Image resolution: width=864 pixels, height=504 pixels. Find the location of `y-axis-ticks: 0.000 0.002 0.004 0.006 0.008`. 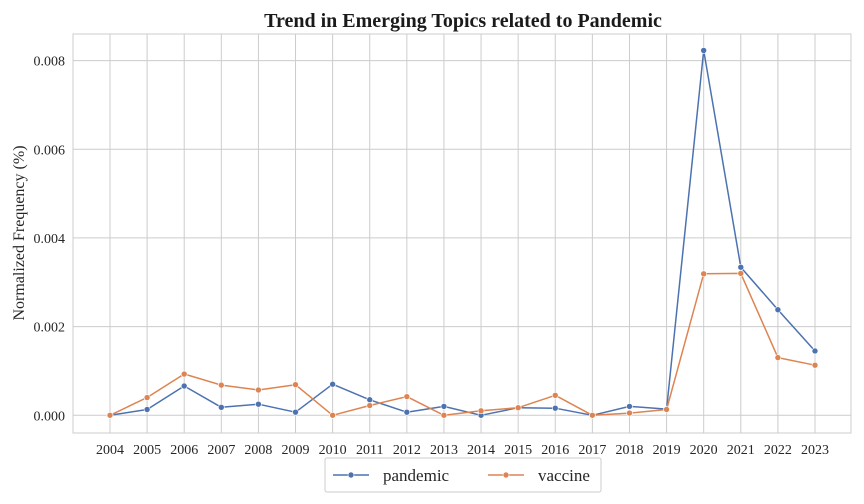

y-axis-ticks: 0.000 0.002 0.004 0.006 0.008 is located at coordinates (50, 240).